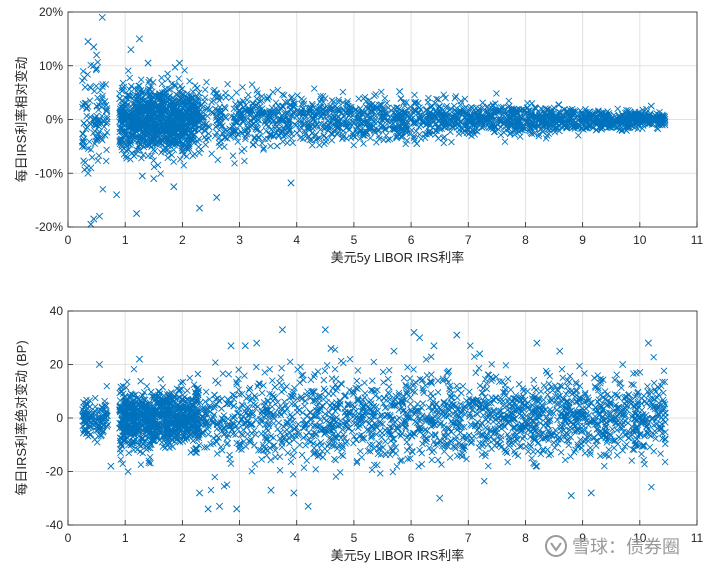 The image size is (720, 569). I want to click on y-tick-label: 0%, so click(55, 120).